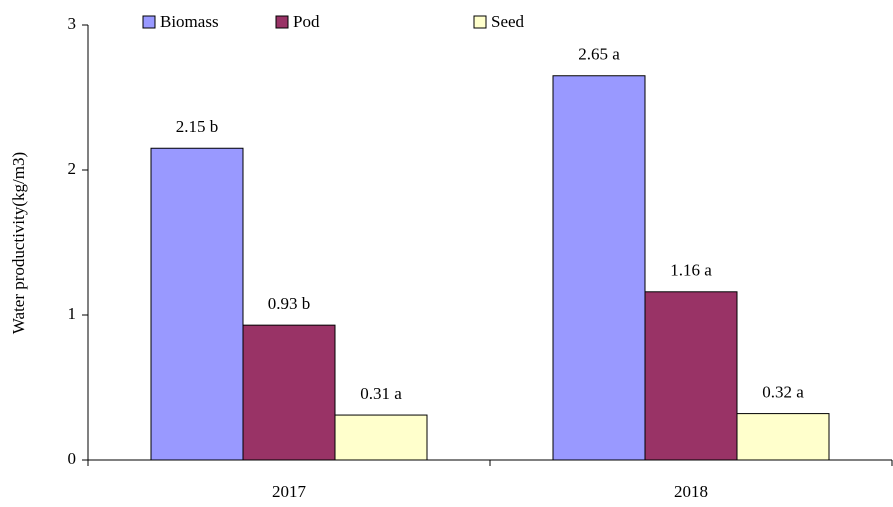 The image size is (893, 507). I want to click on value-label: 2.65 a, so click(599, 54).